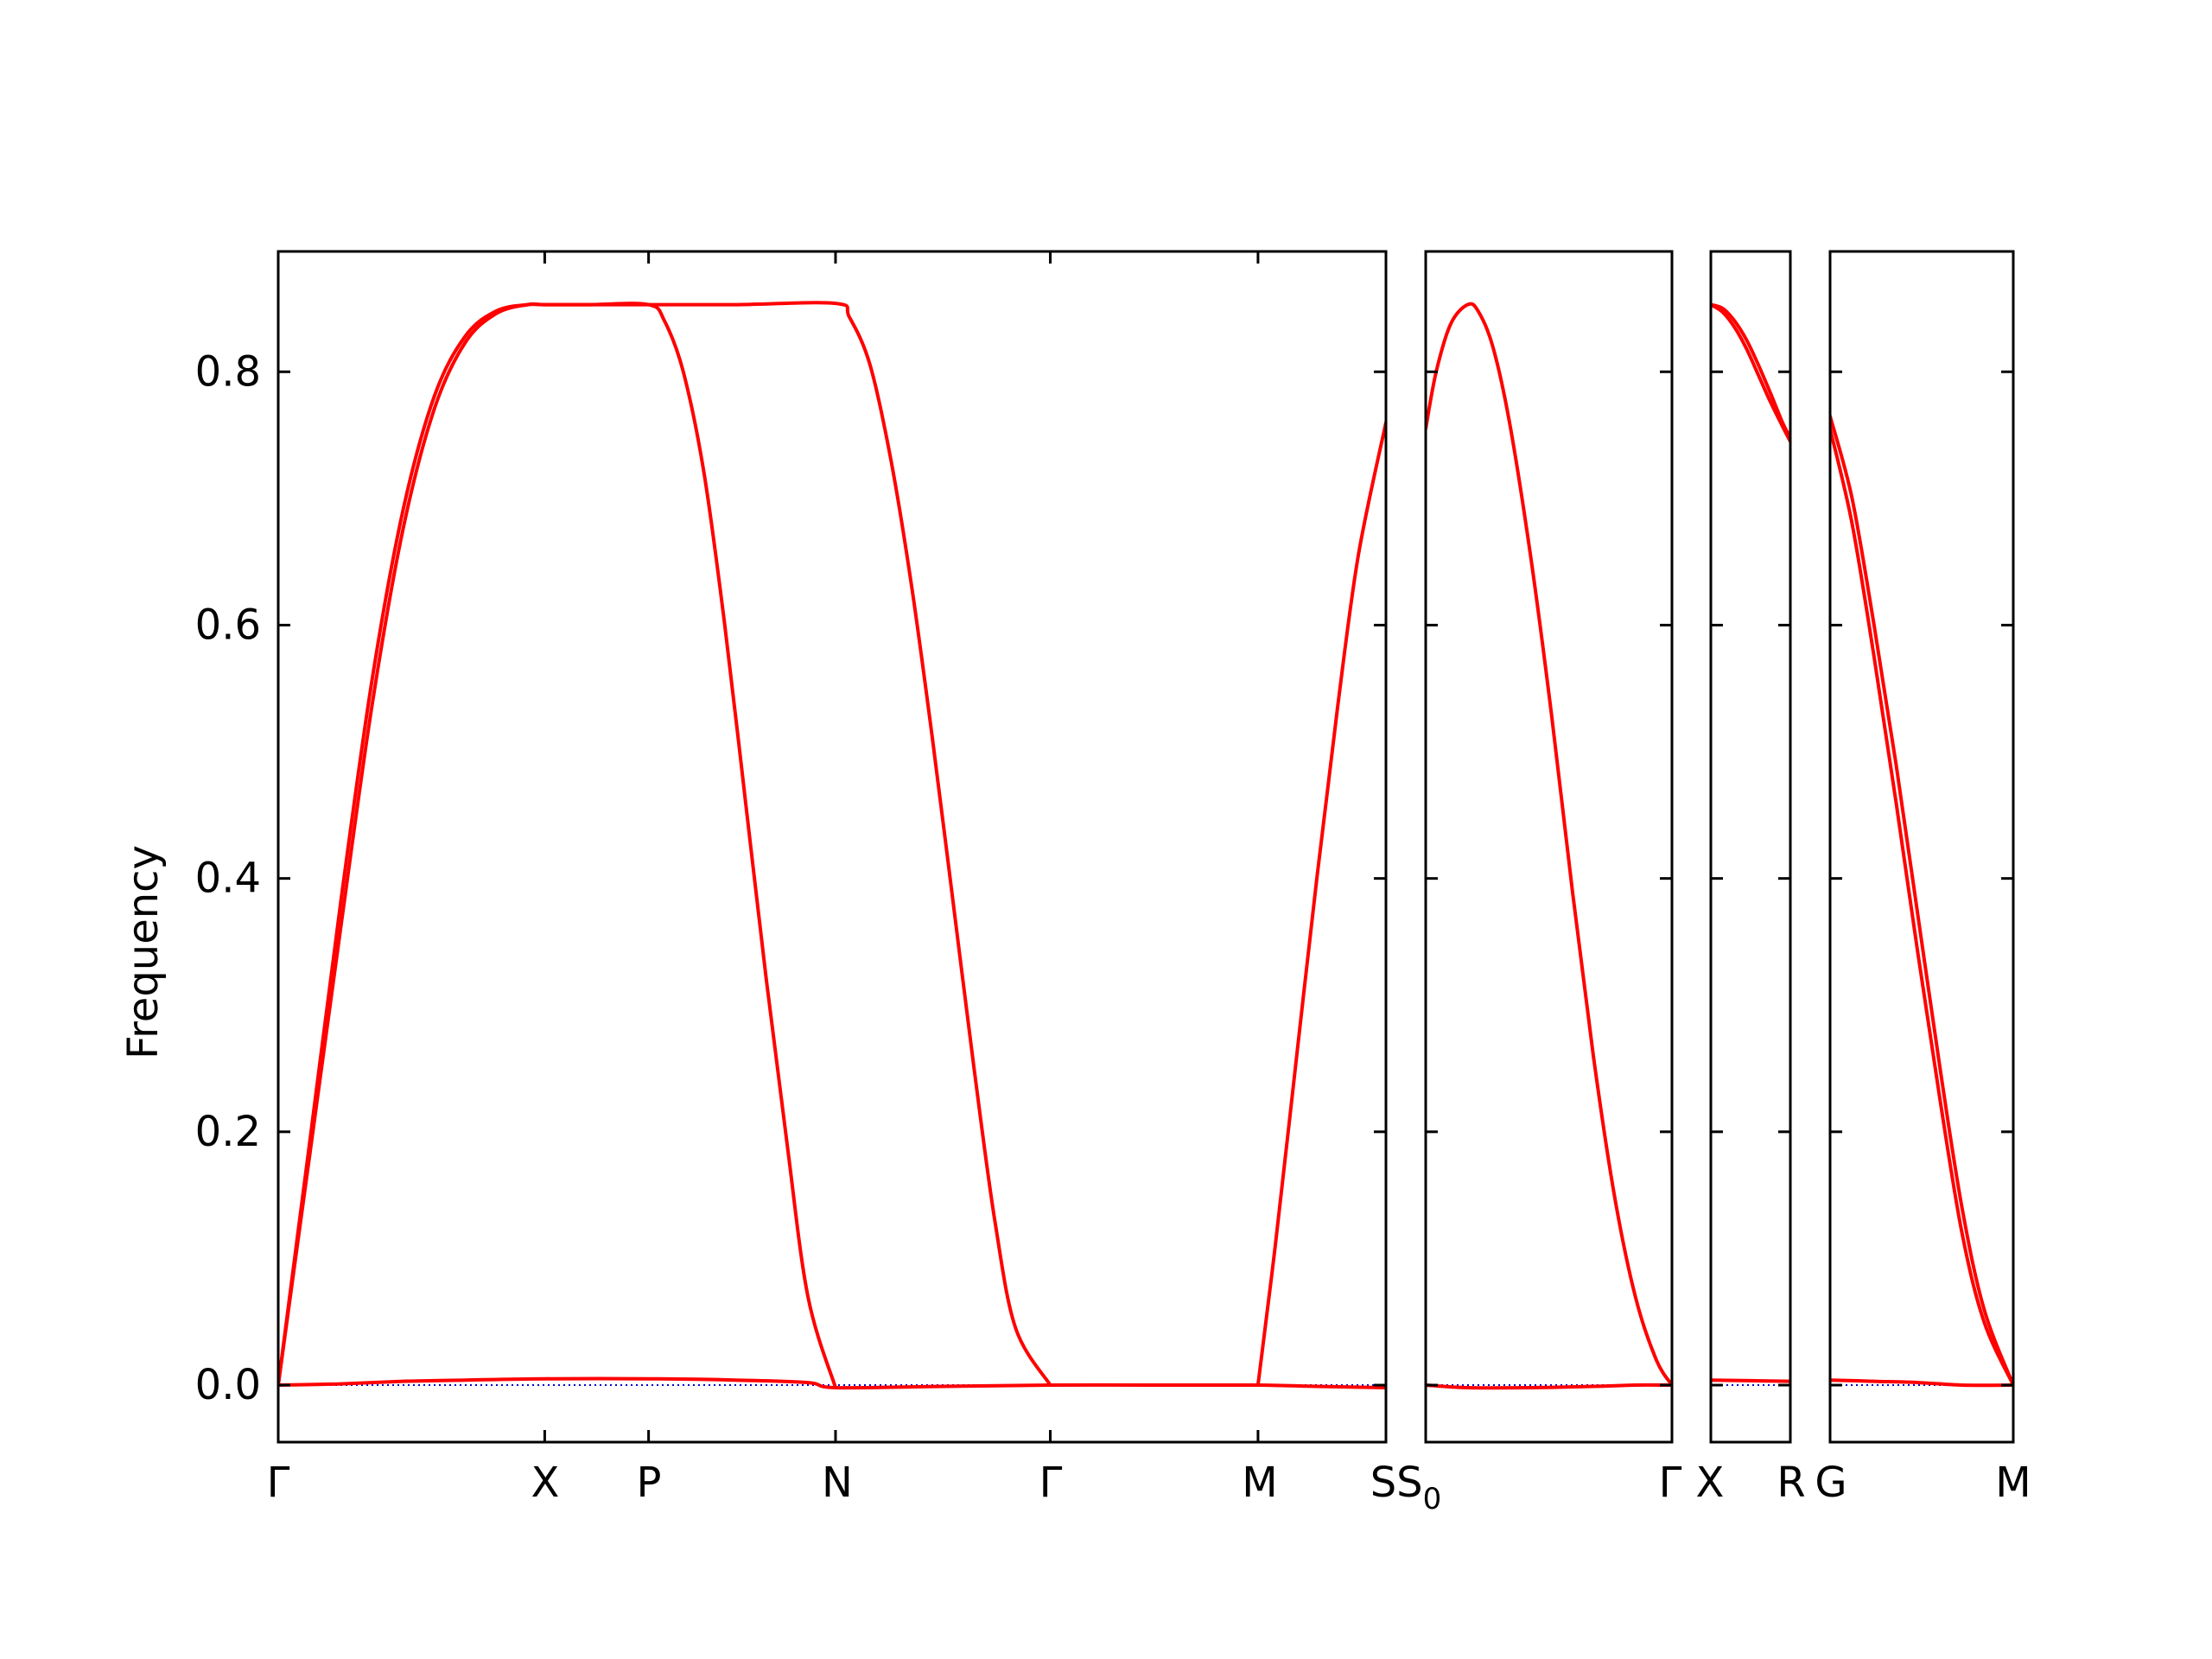 This screenshot has width=2212, height=1659. I want to click on x-tick-label-text: P, so click(649, 1483).